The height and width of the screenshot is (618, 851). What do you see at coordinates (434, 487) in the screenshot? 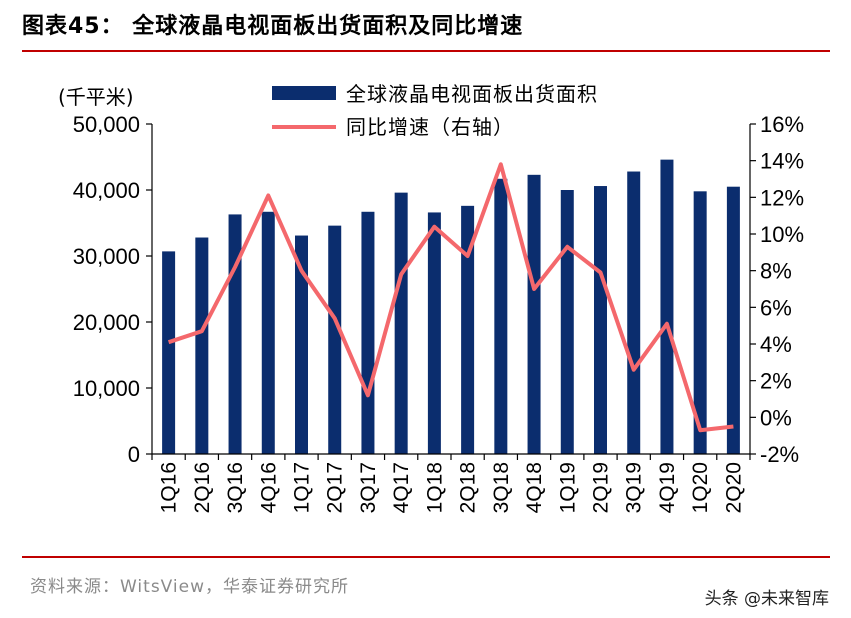
I see `x-tick-label: 1Q18` at bounding box center [434, 487].